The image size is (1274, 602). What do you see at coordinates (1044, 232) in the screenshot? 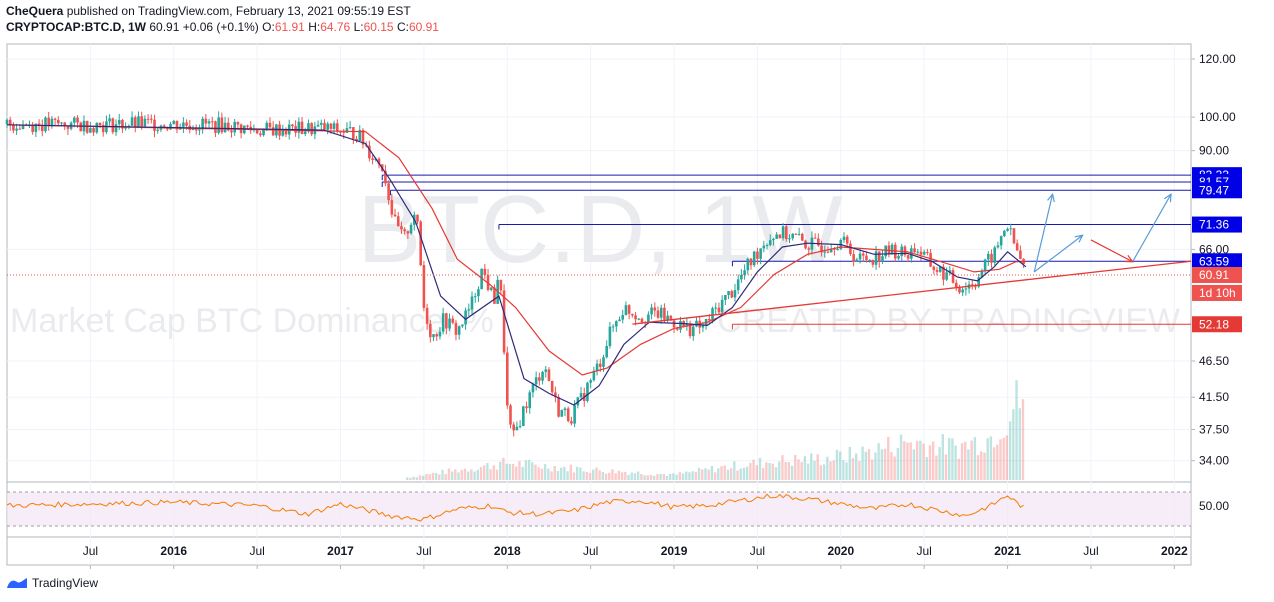
I see `projection-arrow` at bounding box center [1044, 232].